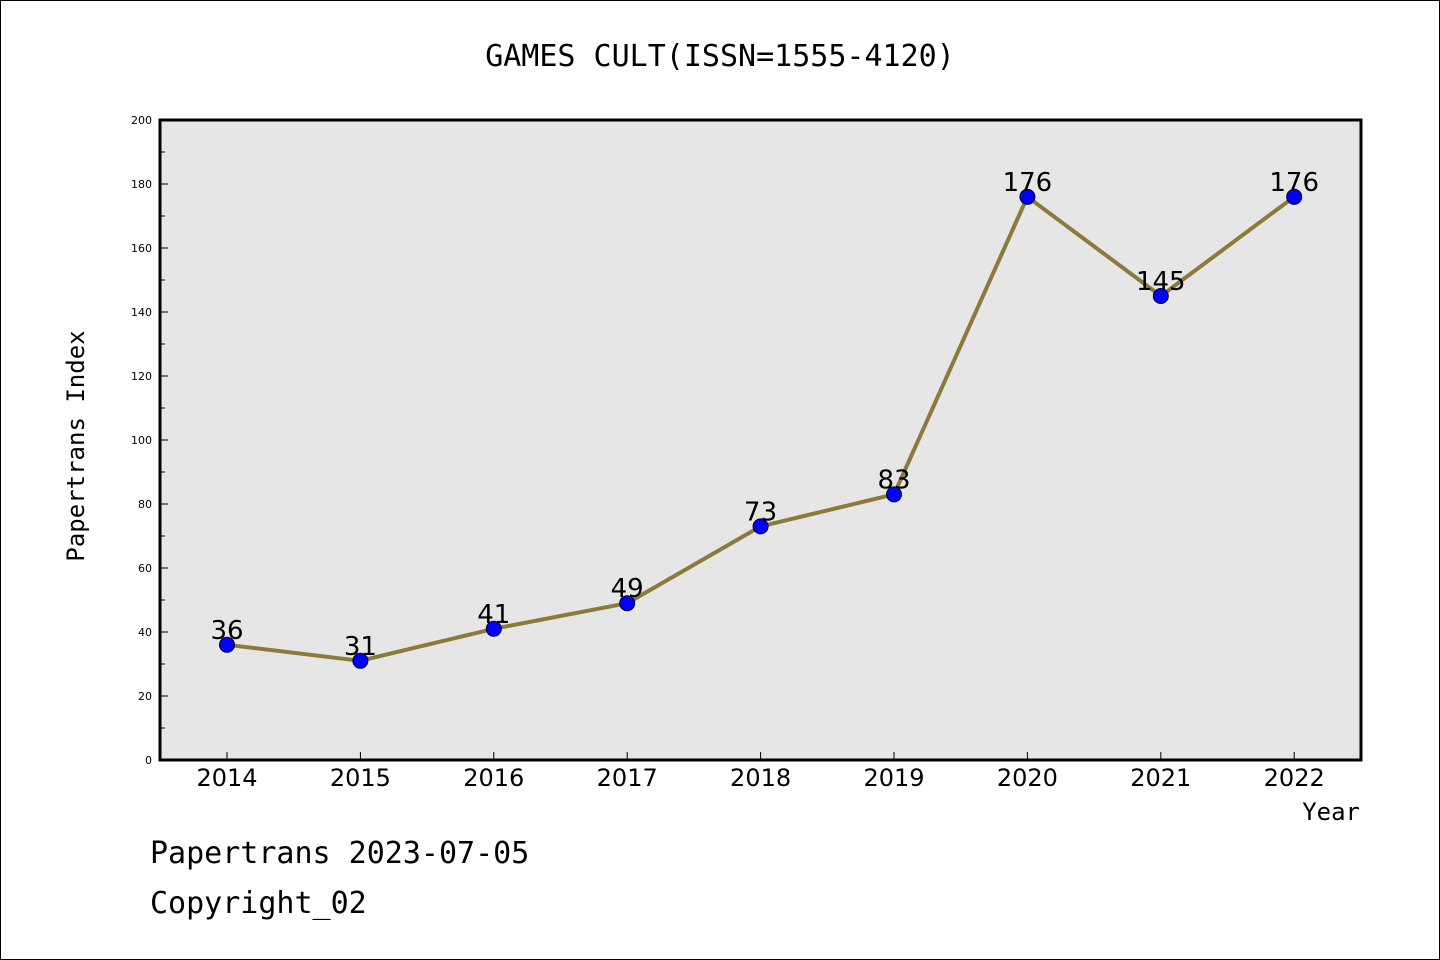  Describe the element at coordinates (1160, 778) in the screenshot. I see `x-tick-label: 2021` at that location.